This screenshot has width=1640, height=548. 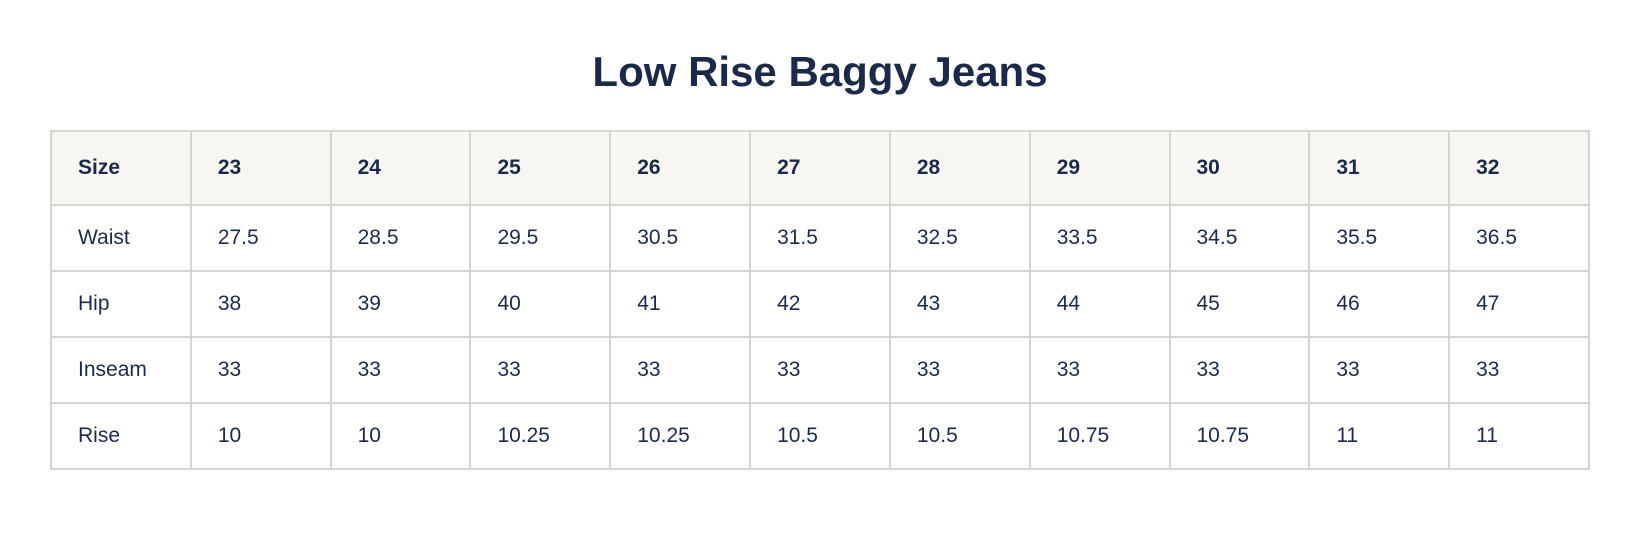 I want to click on header-cell-size: 30, so click(x=1239, y=168).